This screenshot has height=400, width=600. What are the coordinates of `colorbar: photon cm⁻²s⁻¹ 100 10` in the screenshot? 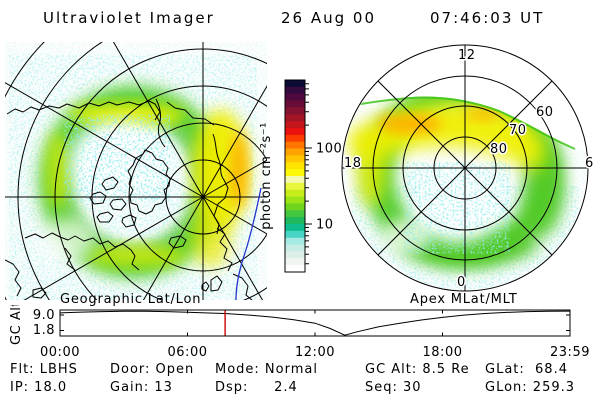 It's located at (300, 176).